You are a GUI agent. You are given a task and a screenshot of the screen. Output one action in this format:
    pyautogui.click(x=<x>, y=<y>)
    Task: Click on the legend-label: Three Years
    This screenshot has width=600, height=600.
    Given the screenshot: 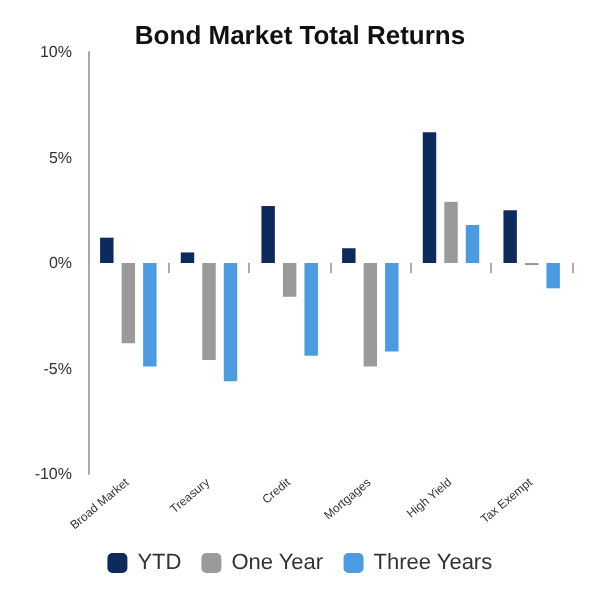 What is the action you would take?
    pyautogui.click(x=433, y=563)
    